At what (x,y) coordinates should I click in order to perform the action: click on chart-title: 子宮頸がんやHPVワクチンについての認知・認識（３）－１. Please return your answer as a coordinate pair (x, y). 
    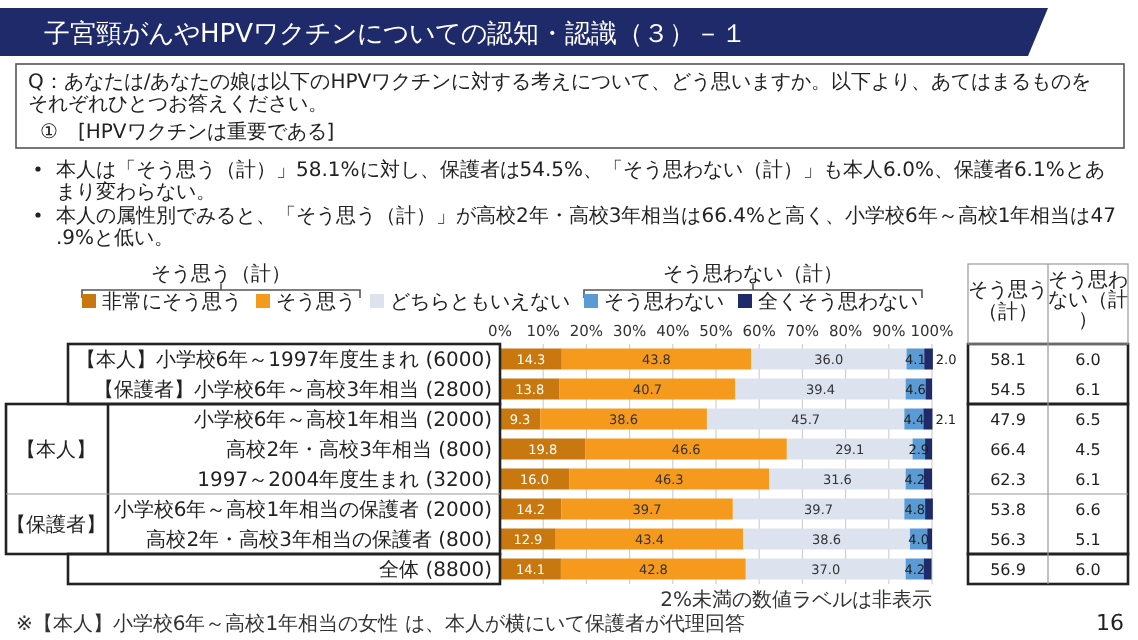
    Looking at the image, I should click on (396, 34).